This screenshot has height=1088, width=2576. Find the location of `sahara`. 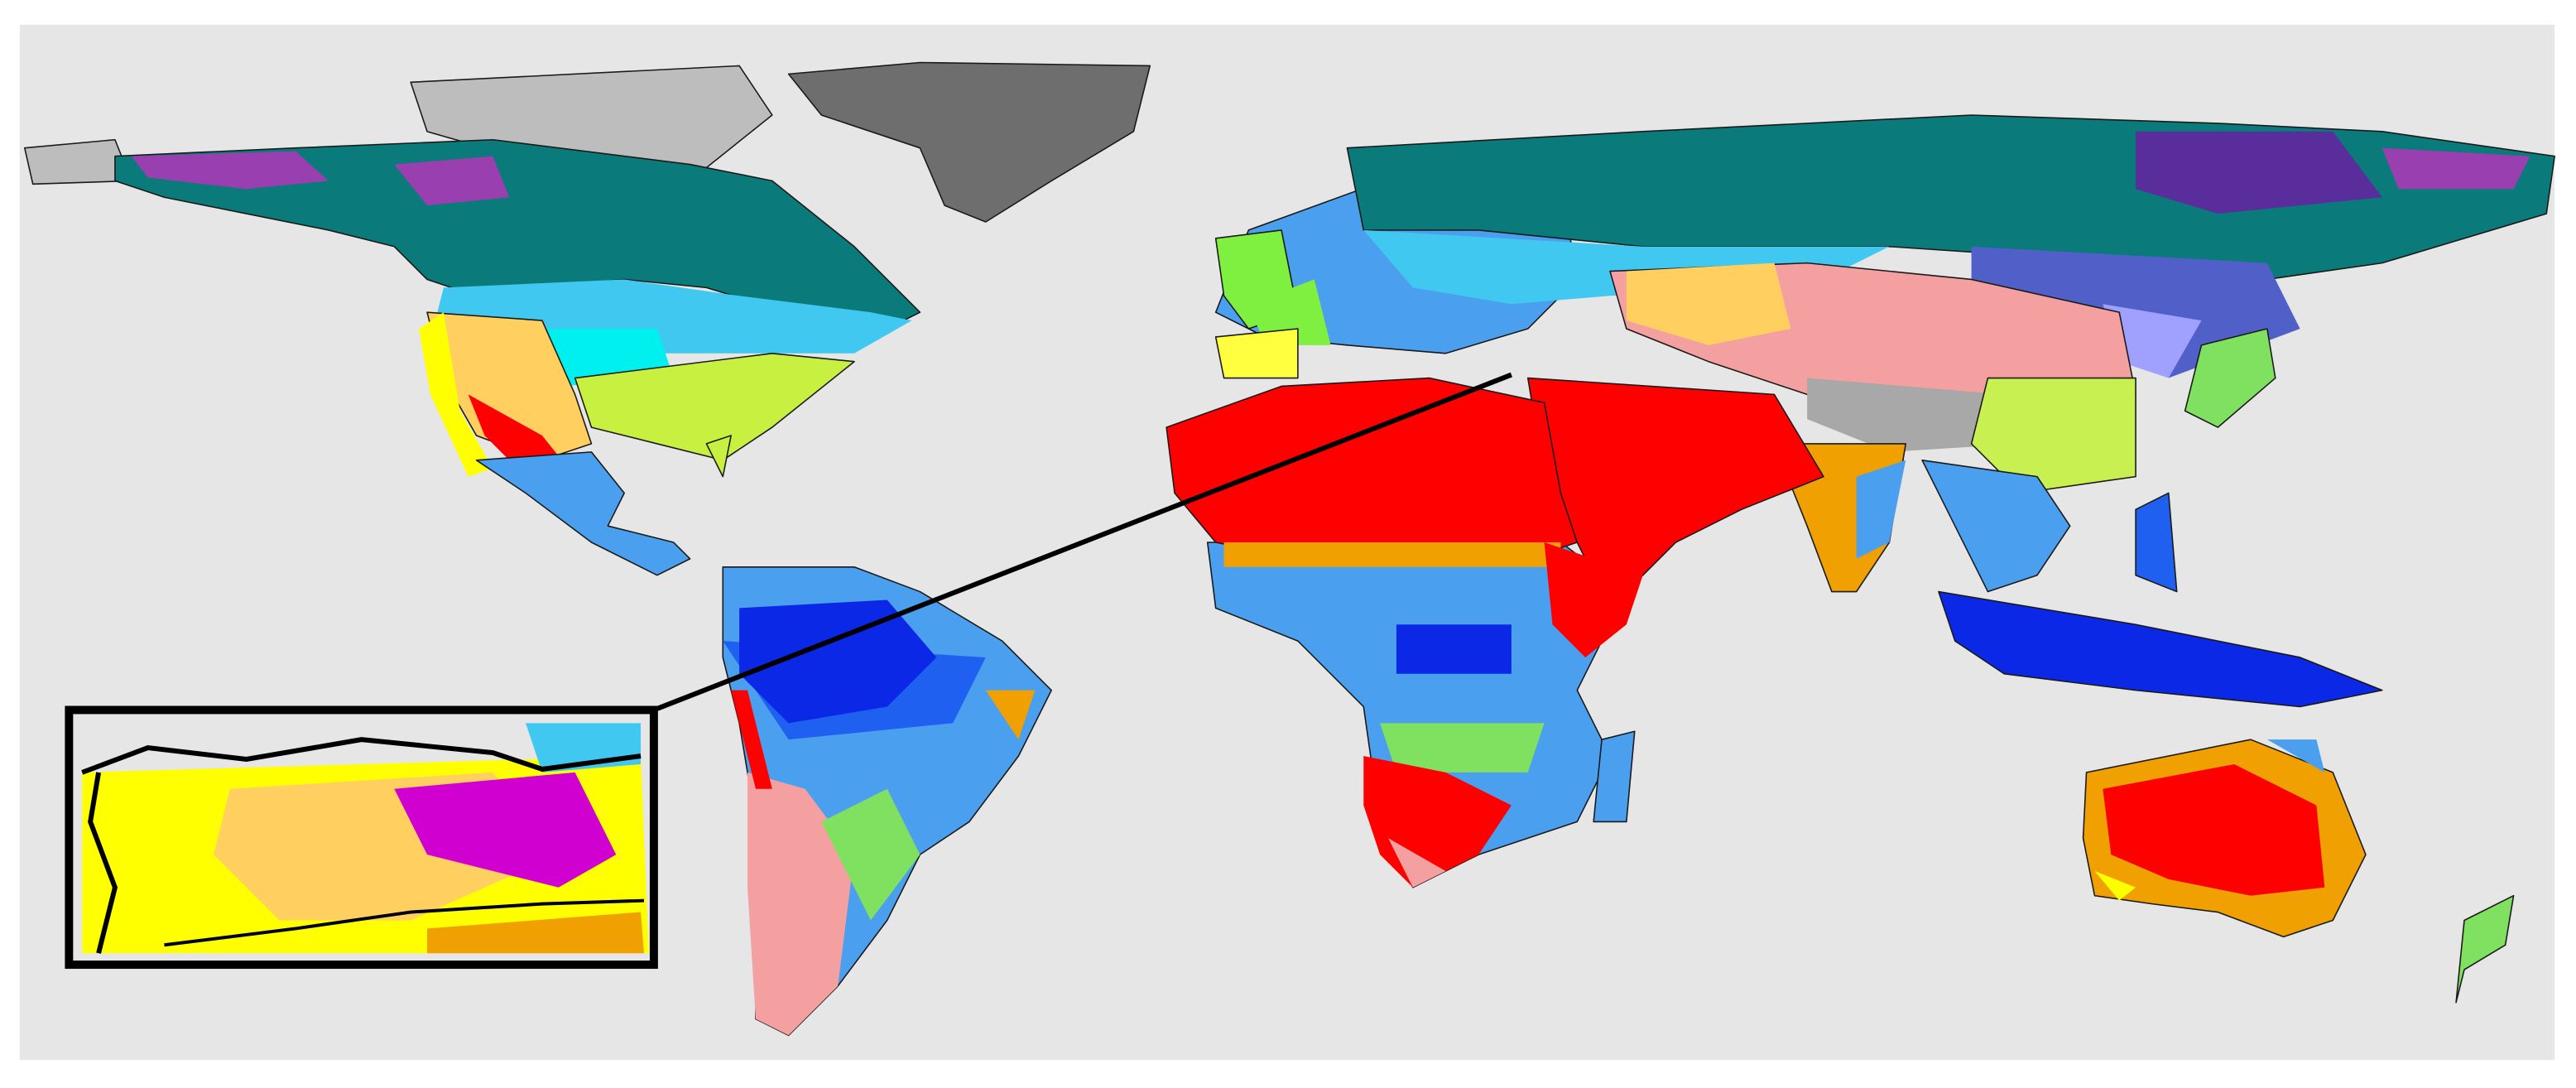

sahara is located at coordinates (1372, 469).